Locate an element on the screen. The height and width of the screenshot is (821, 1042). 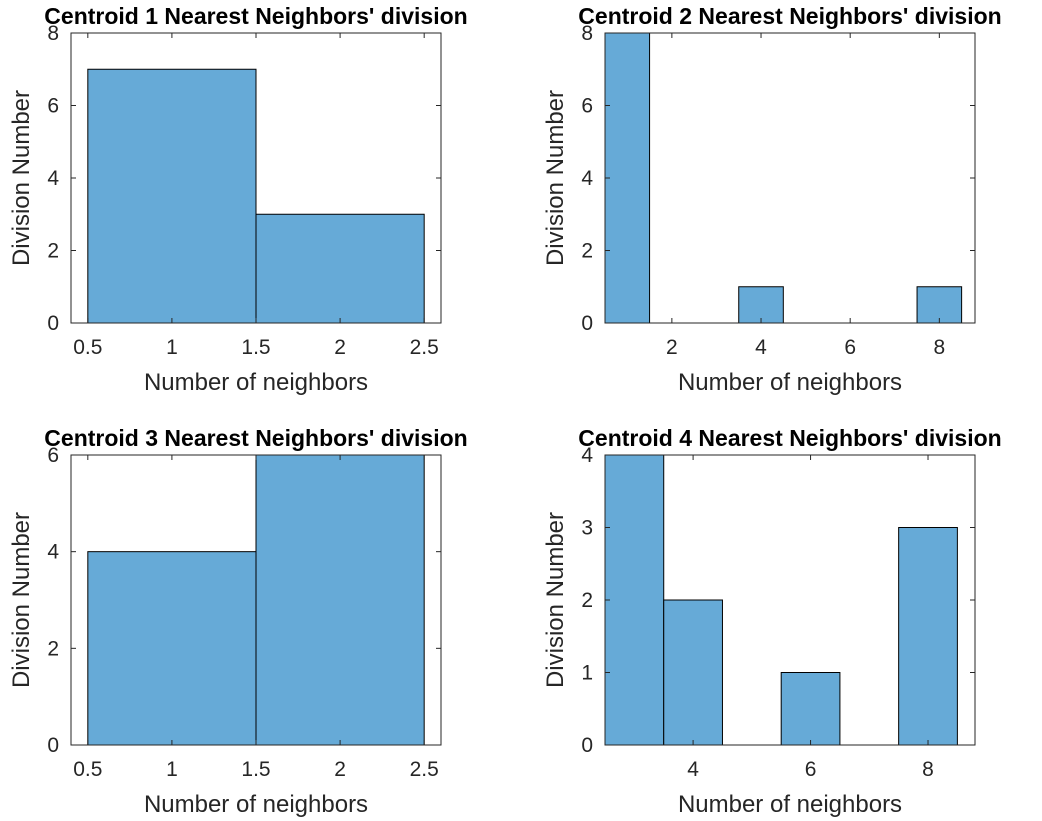
y-tick-label: 1 is located at coordinates (587, 673).